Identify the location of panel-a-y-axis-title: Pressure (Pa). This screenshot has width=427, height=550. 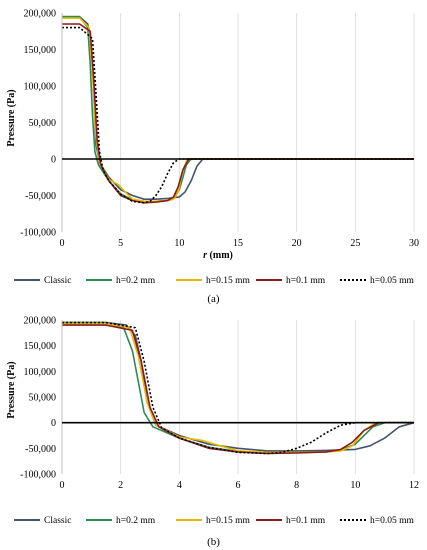
(11, 117).